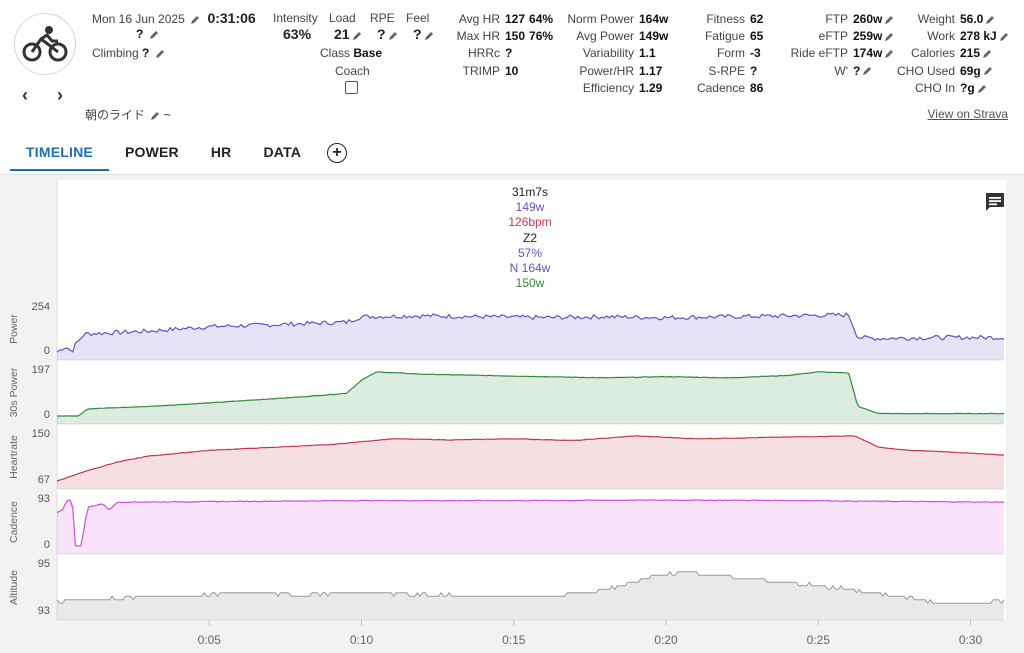  I want to click on metric-label: Ride eFTP, so click(819, 53).